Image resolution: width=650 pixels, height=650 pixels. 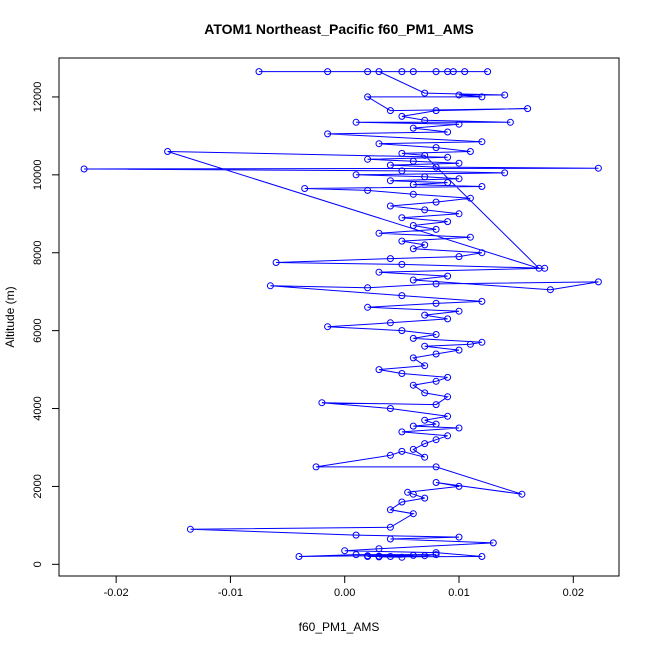 What do you see at coordinates (38, 175) in the screenshot?
I see `y-tick-label: 10000` at bounding box center [38, 175].